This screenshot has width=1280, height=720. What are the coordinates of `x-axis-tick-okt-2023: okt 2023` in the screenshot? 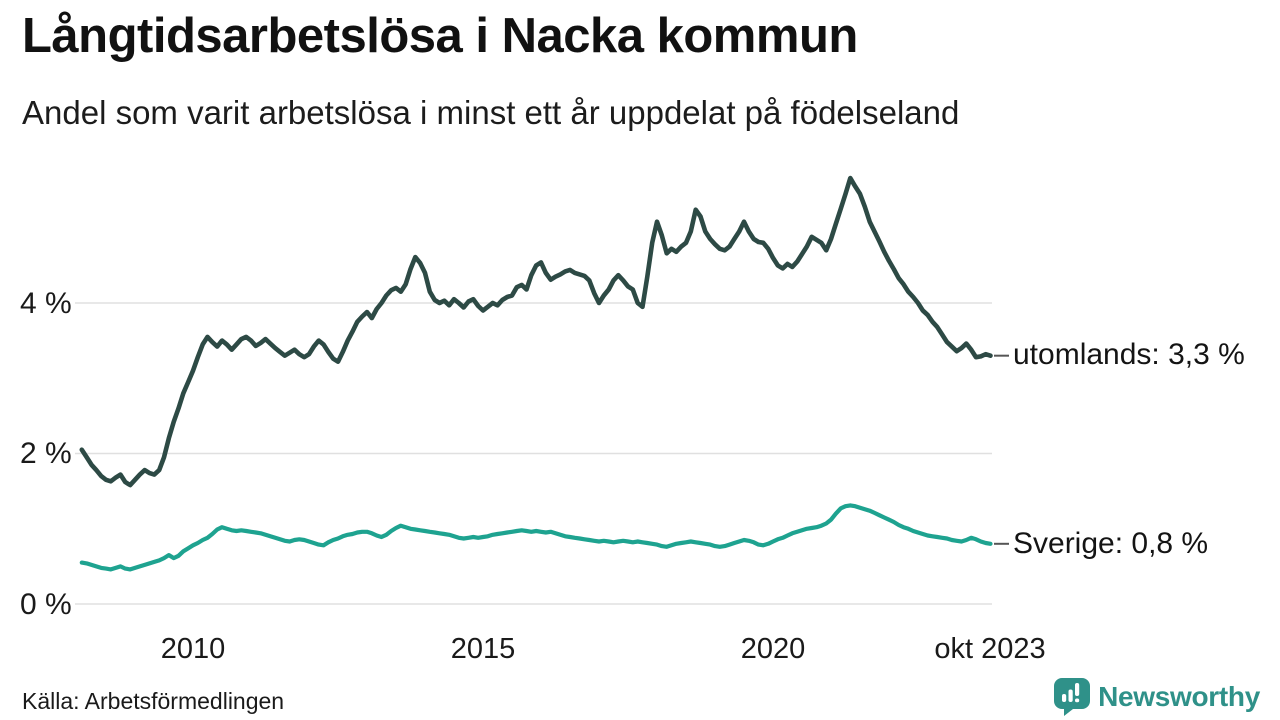 It's located at (990, 649).